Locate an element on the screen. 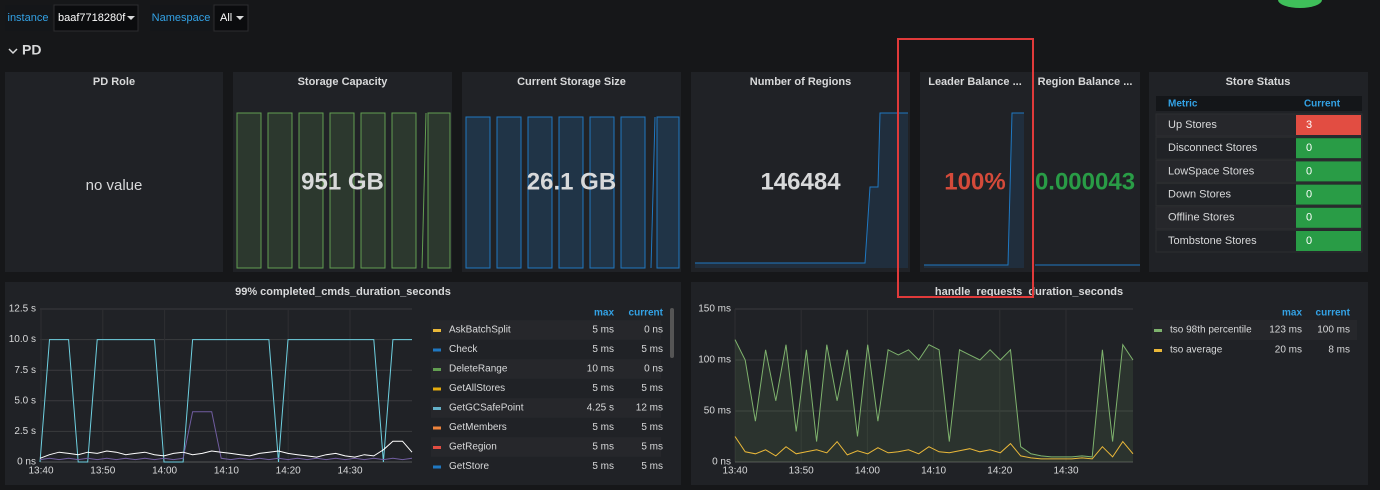 The height and width of the screenshot is (490, 1380). sparkline-storage-size is located at coordinates (572, 192).